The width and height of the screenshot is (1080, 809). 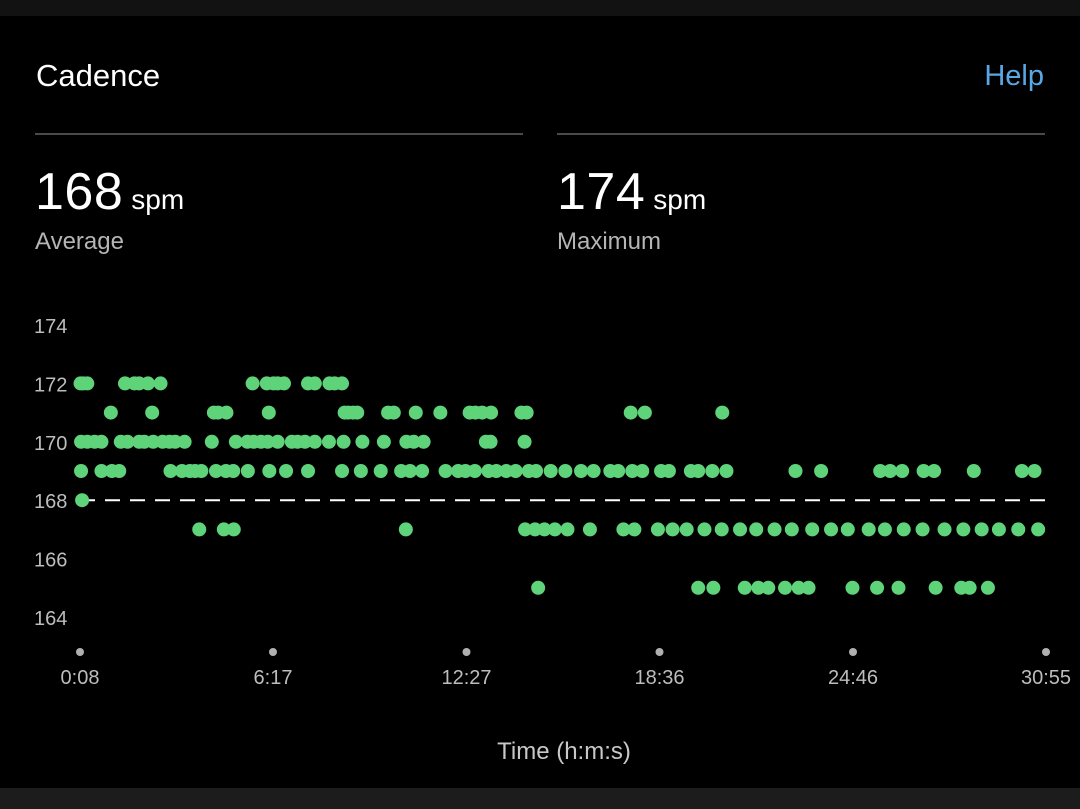 What do you see at coordinates (98, 75) in the screenshot?
I see `card-title: Cadence` at bounding box center [98, 75].